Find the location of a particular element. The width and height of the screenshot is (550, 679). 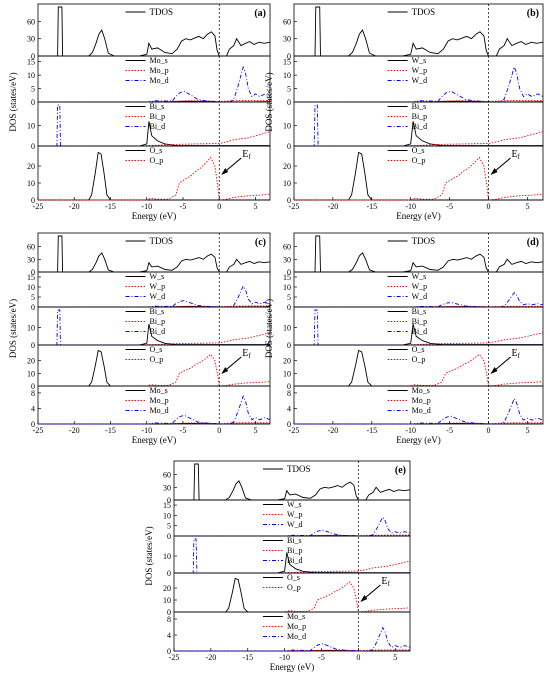

x-tick-label: -25 is located at coordinates (294, 206).